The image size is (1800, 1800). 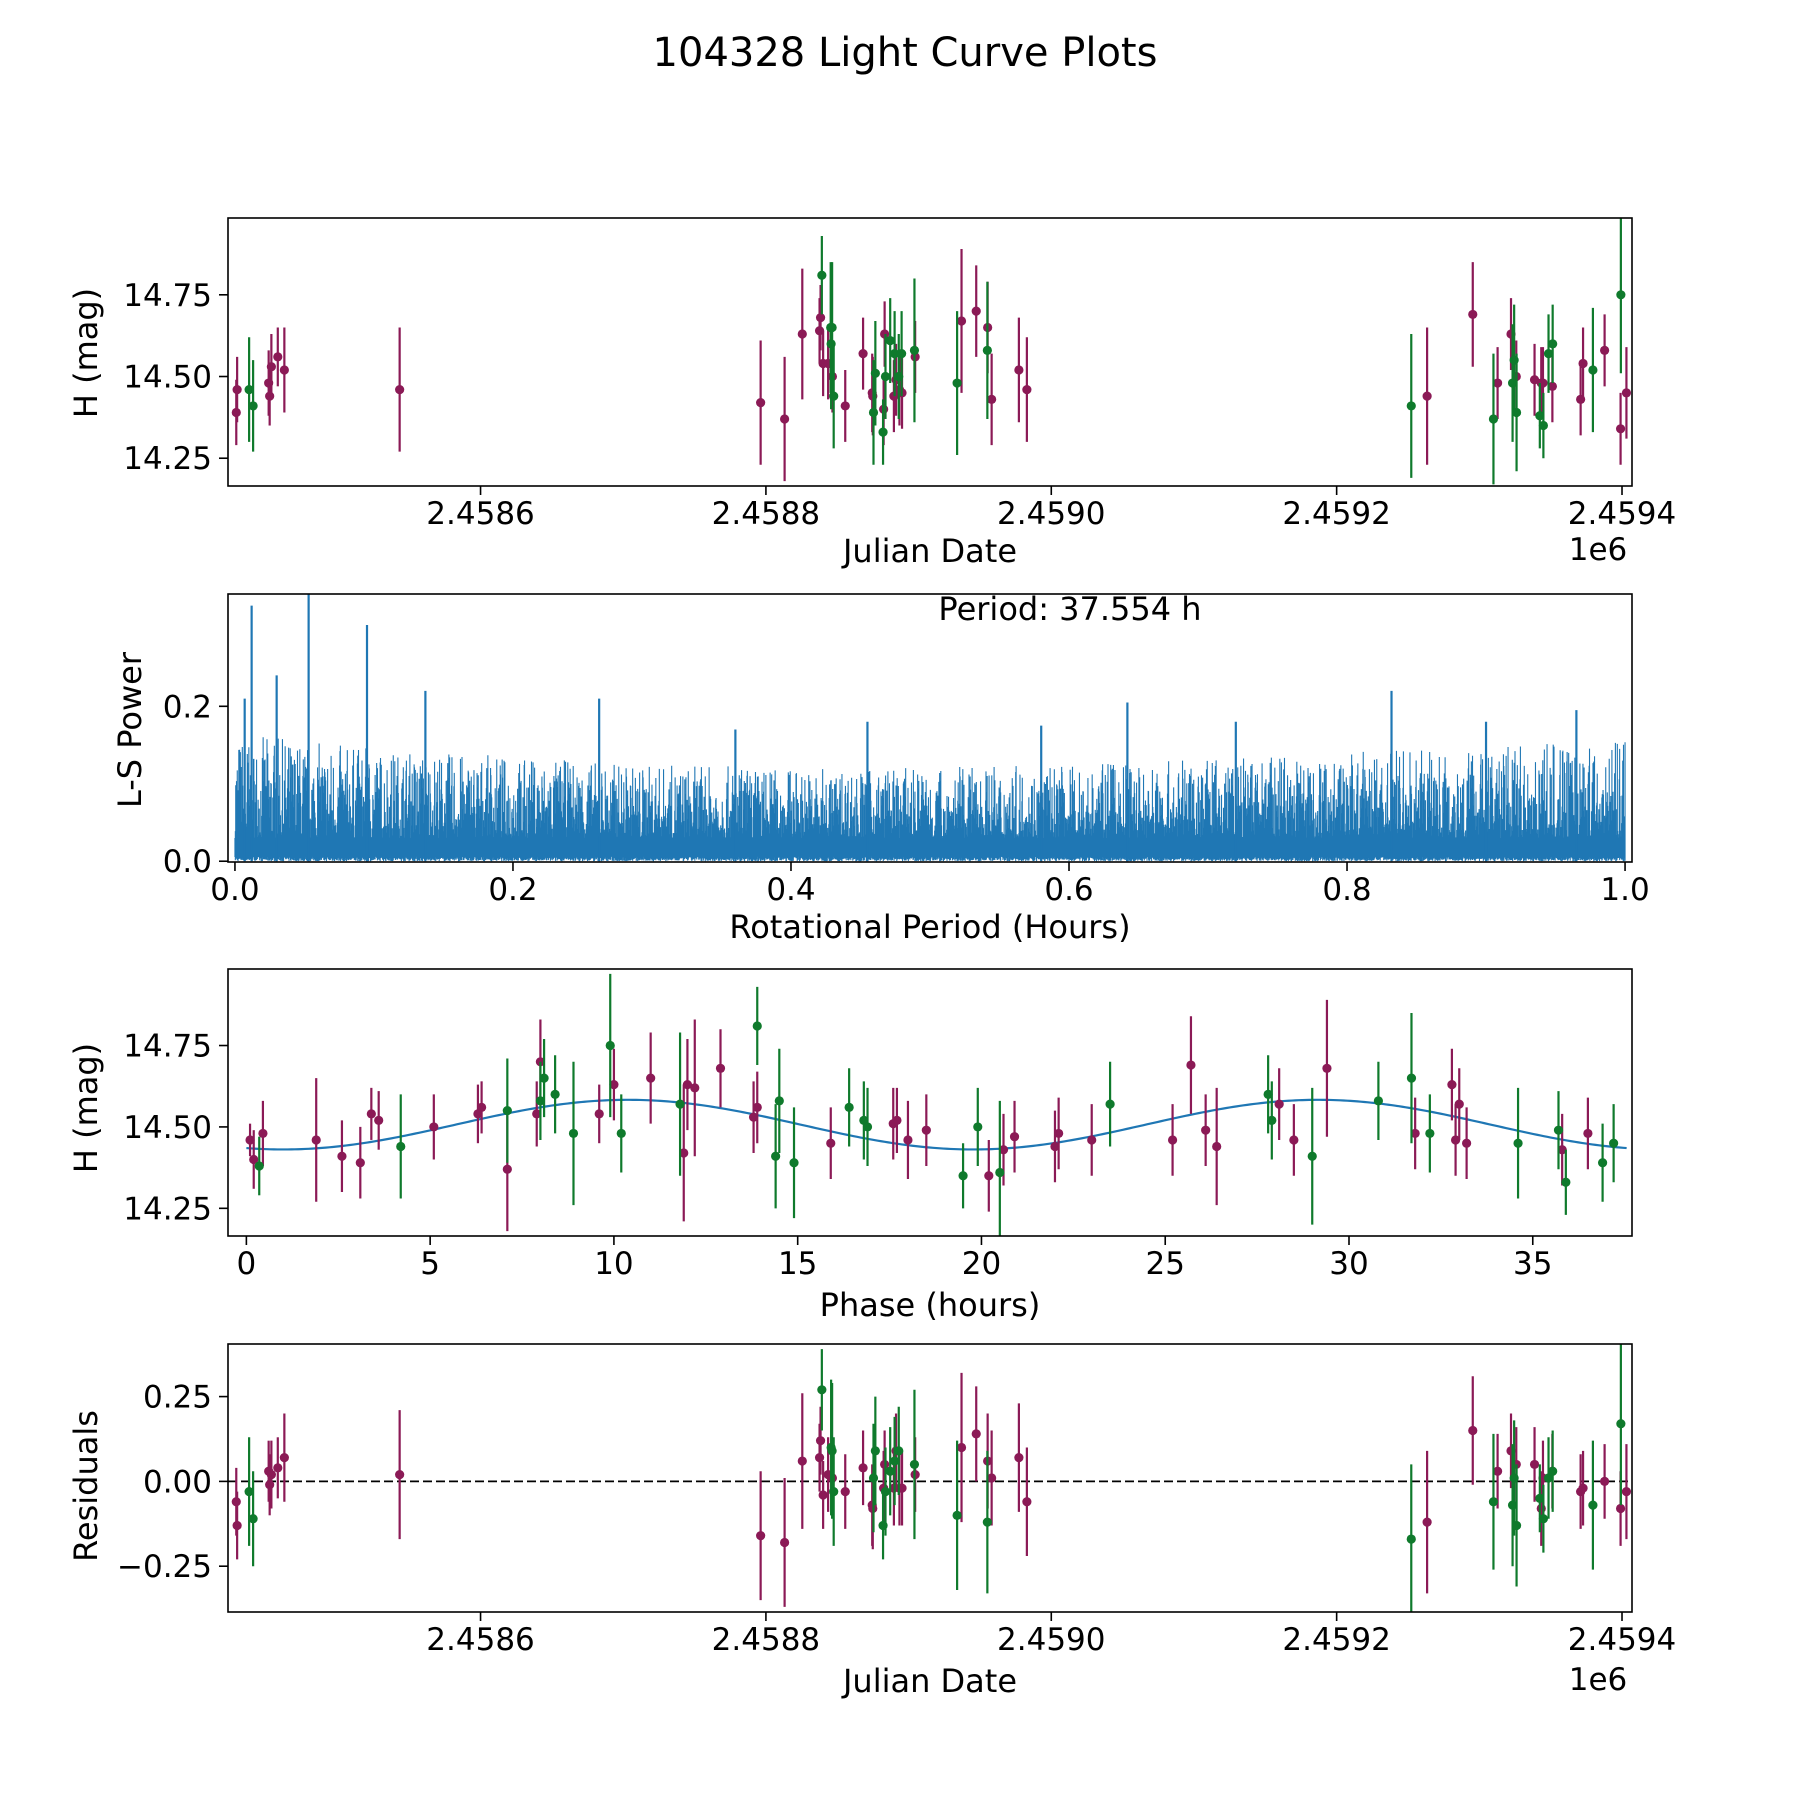 What do you see at coordinates (613, 1264) in the screenshot?
I see `x-tick-label: 10` at bounding box center [613, 1264].